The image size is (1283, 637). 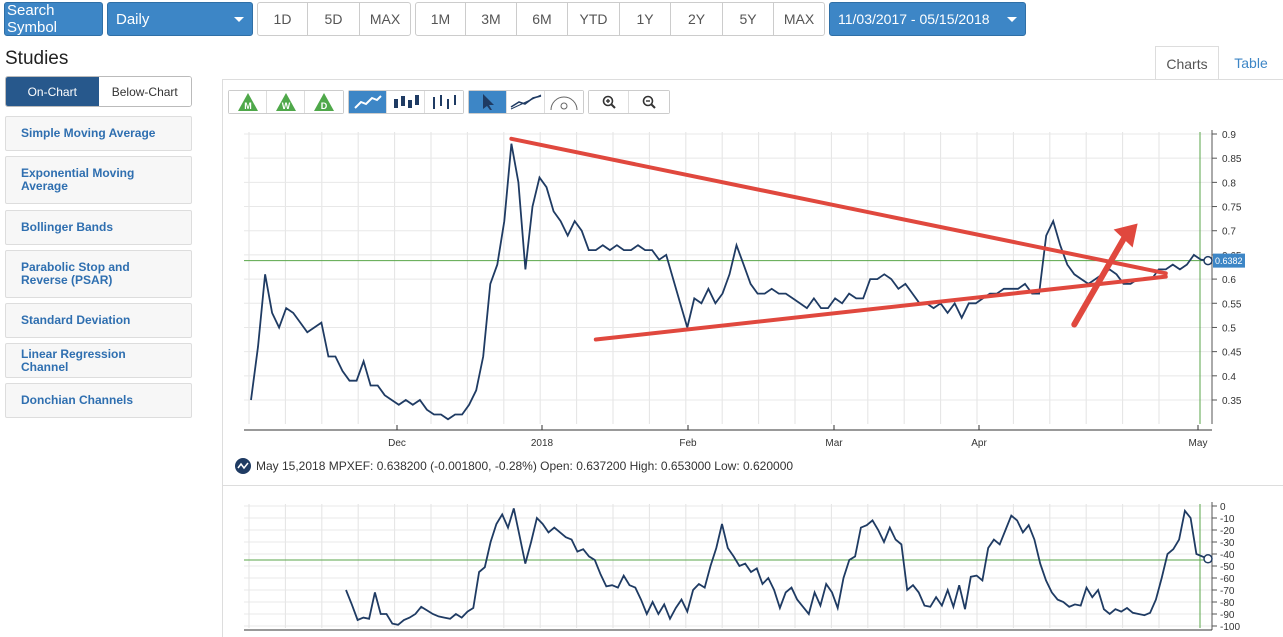 I want to click on monthly-tool-label: M, so click(x=248, y=106).